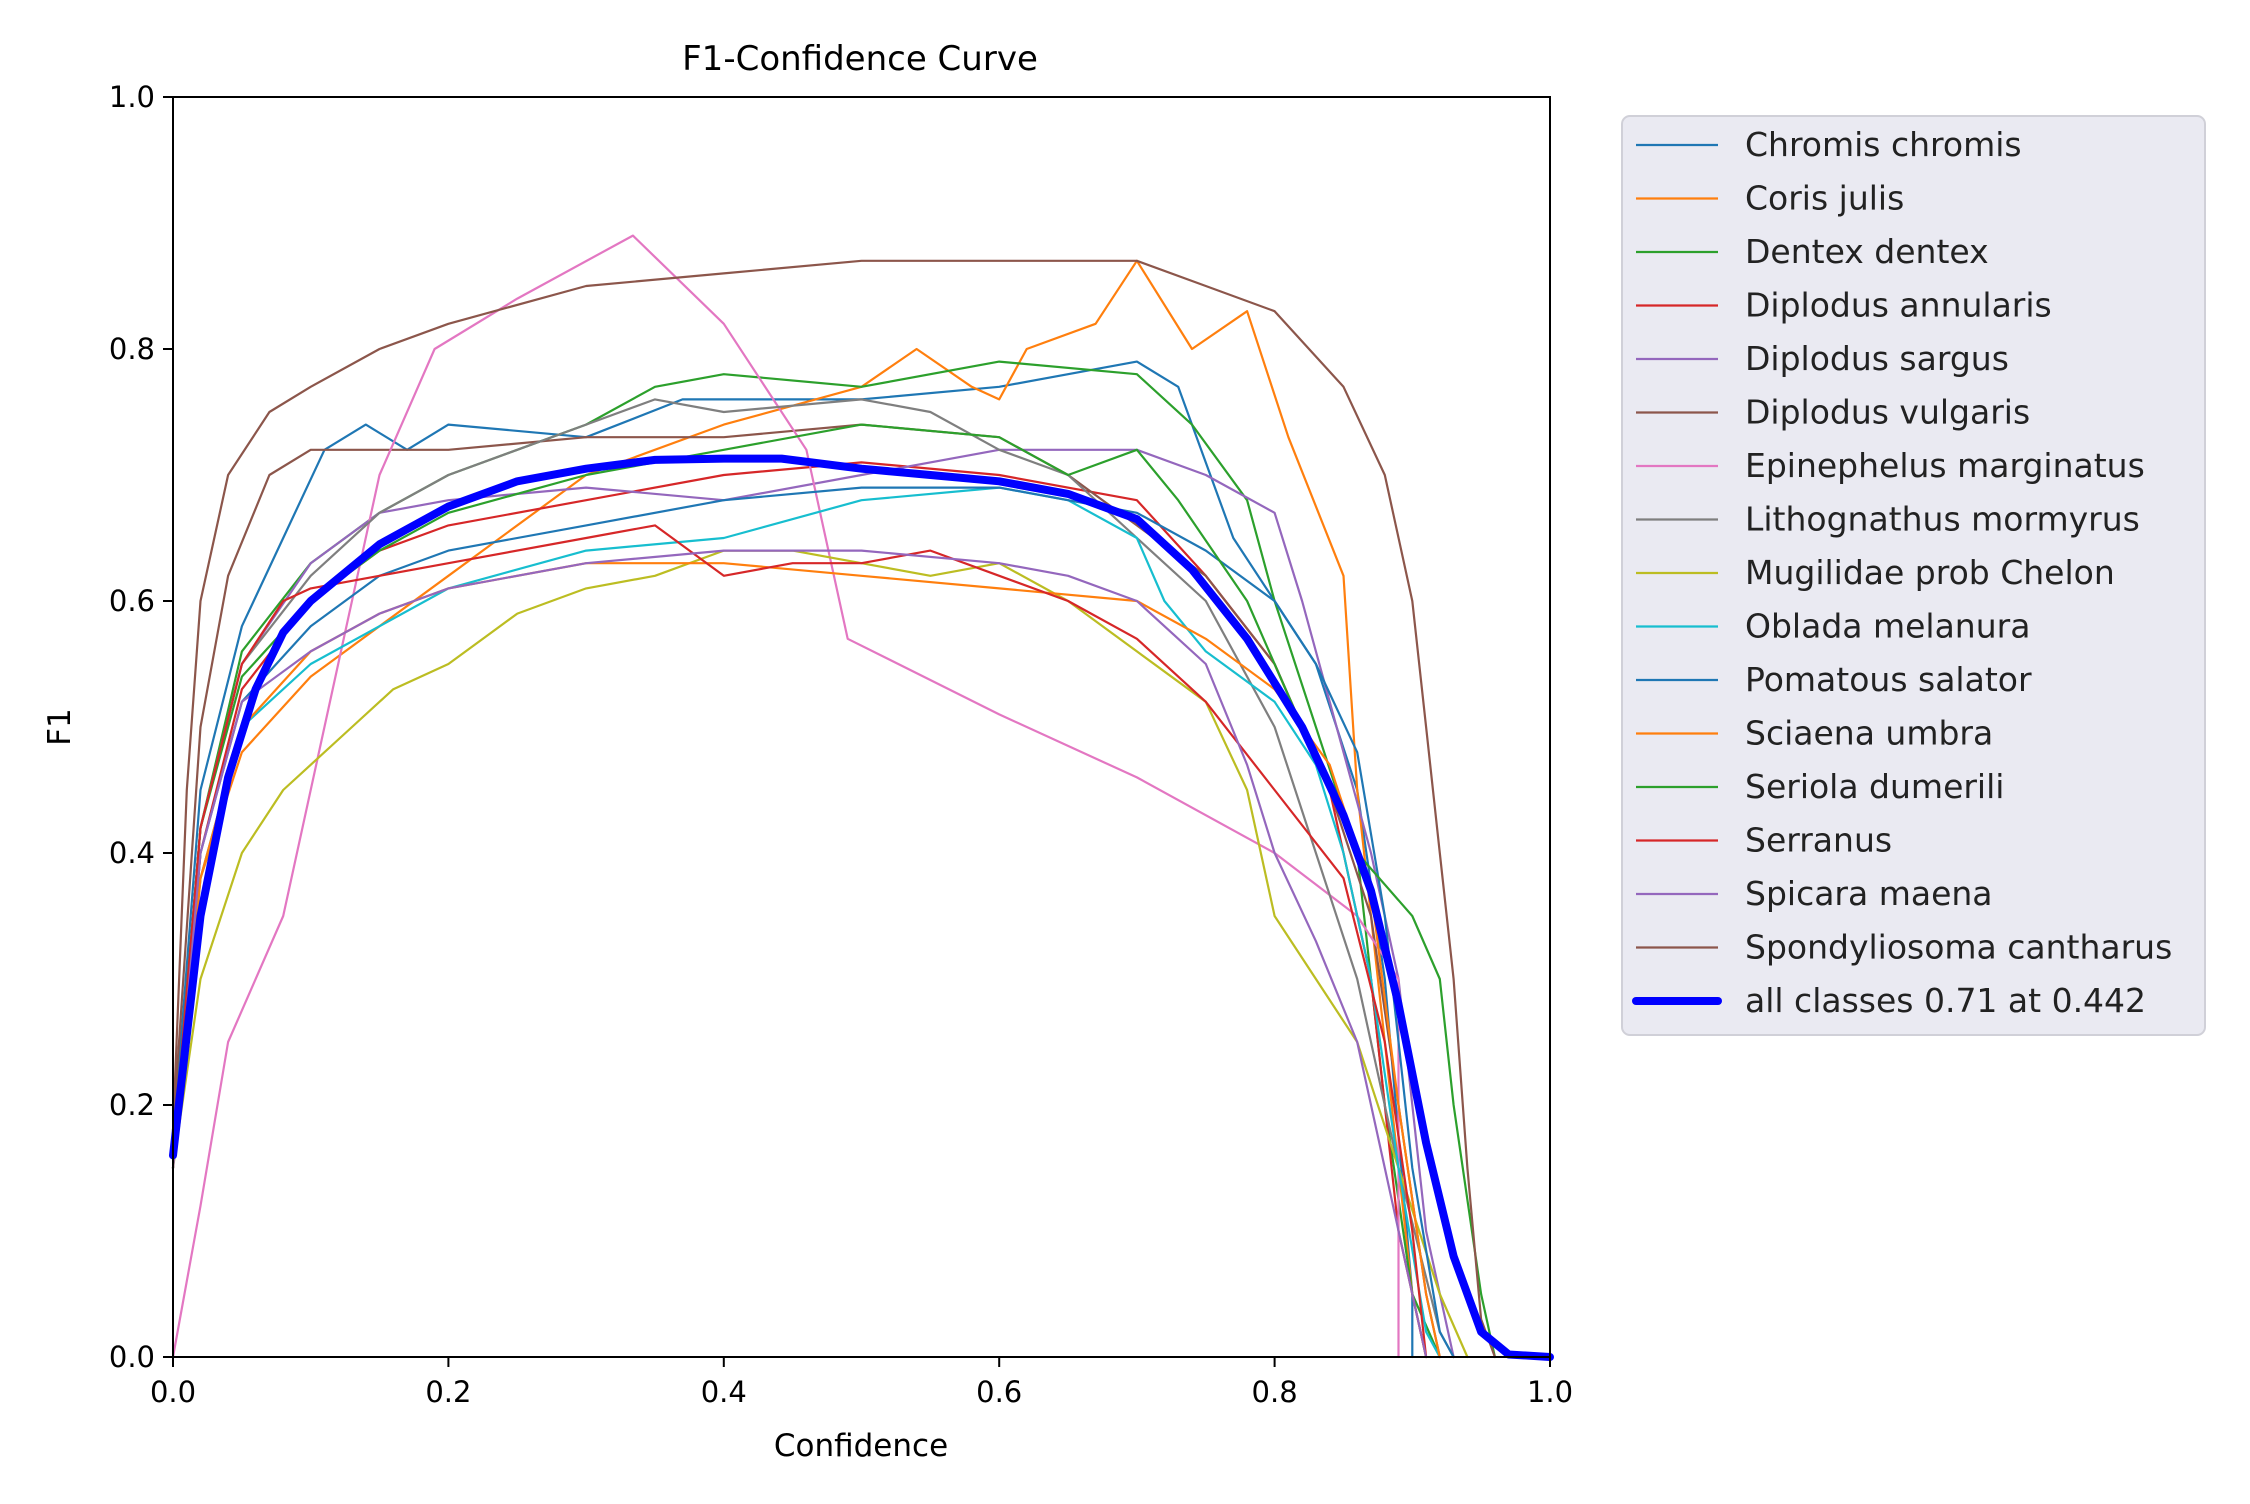 The height and width of the screenshot is (1504, 2250). I want to click on legend-label: Sciaena umbra, so click(1869, 733).